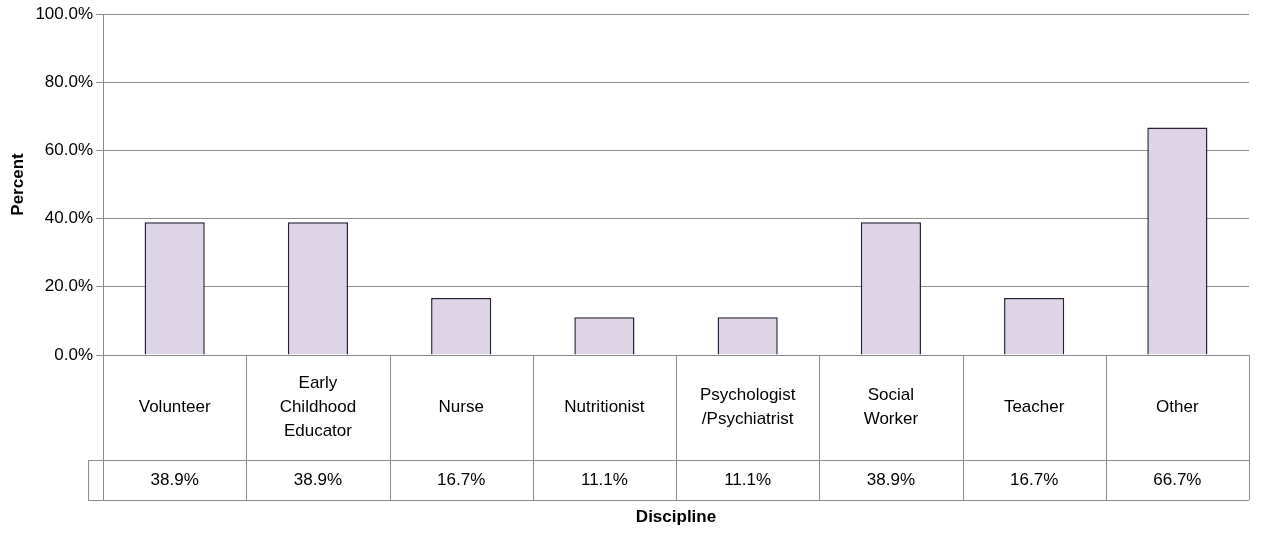  I want to click on x-tick-label: Other, so click(1177, 407).